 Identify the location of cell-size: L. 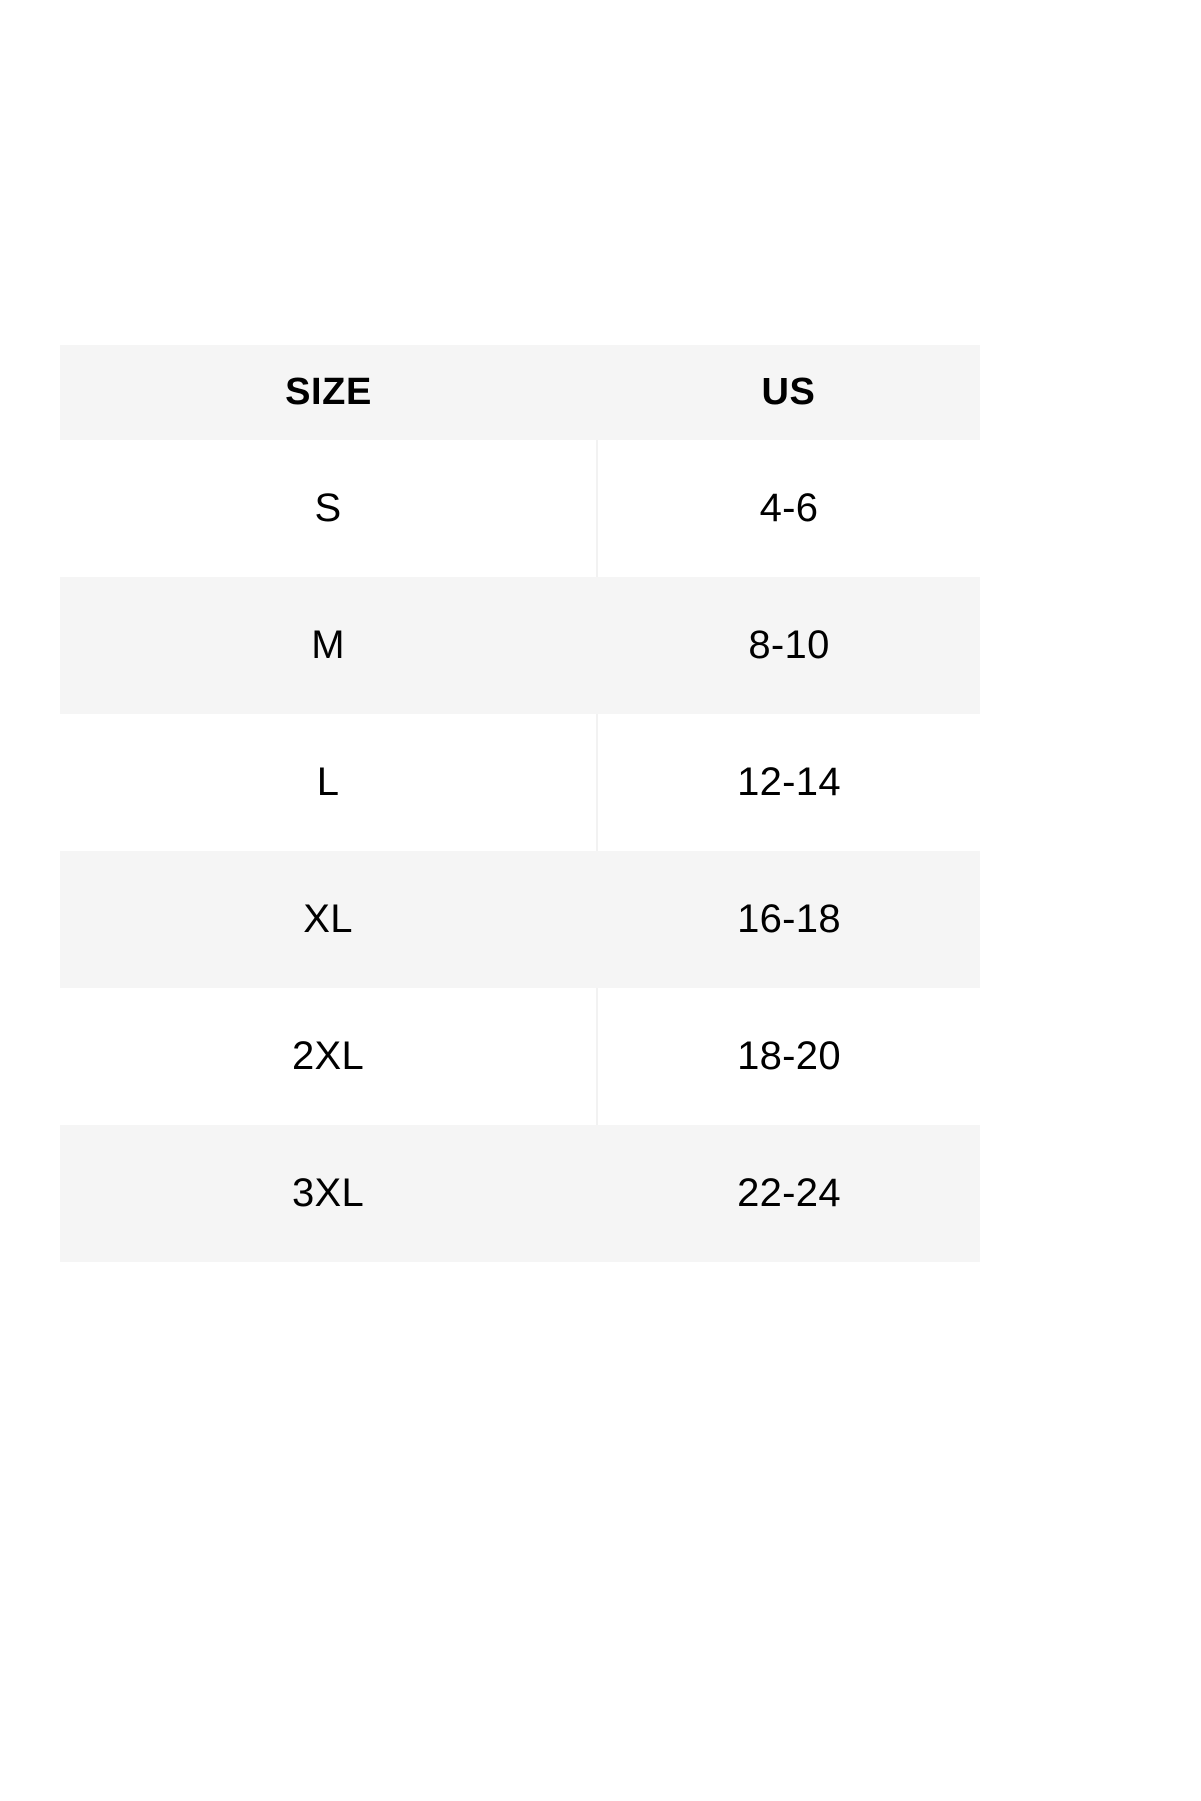
(329, 782).